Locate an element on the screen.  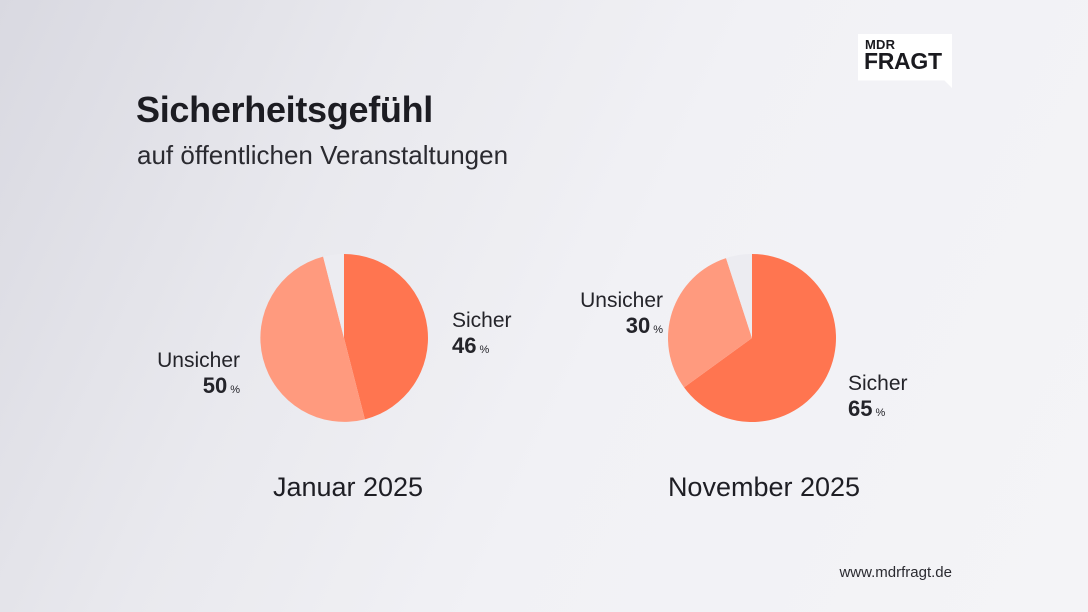
pie2-unsicher-unit: % is located at coordinates (658, 330).